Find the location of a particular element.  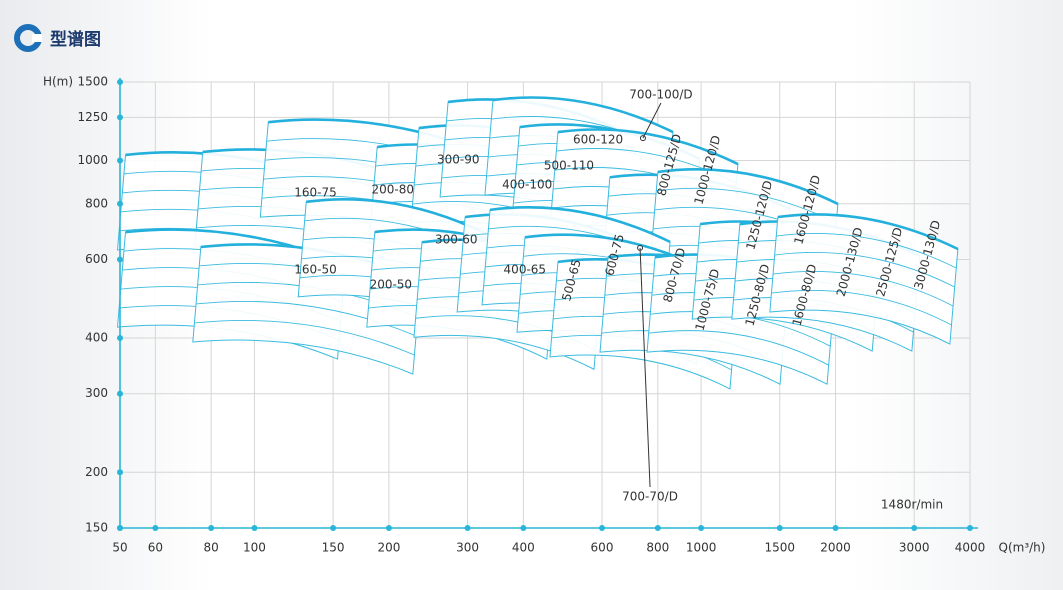

x-tick-label: 150 is located at coordinates (333, 548).